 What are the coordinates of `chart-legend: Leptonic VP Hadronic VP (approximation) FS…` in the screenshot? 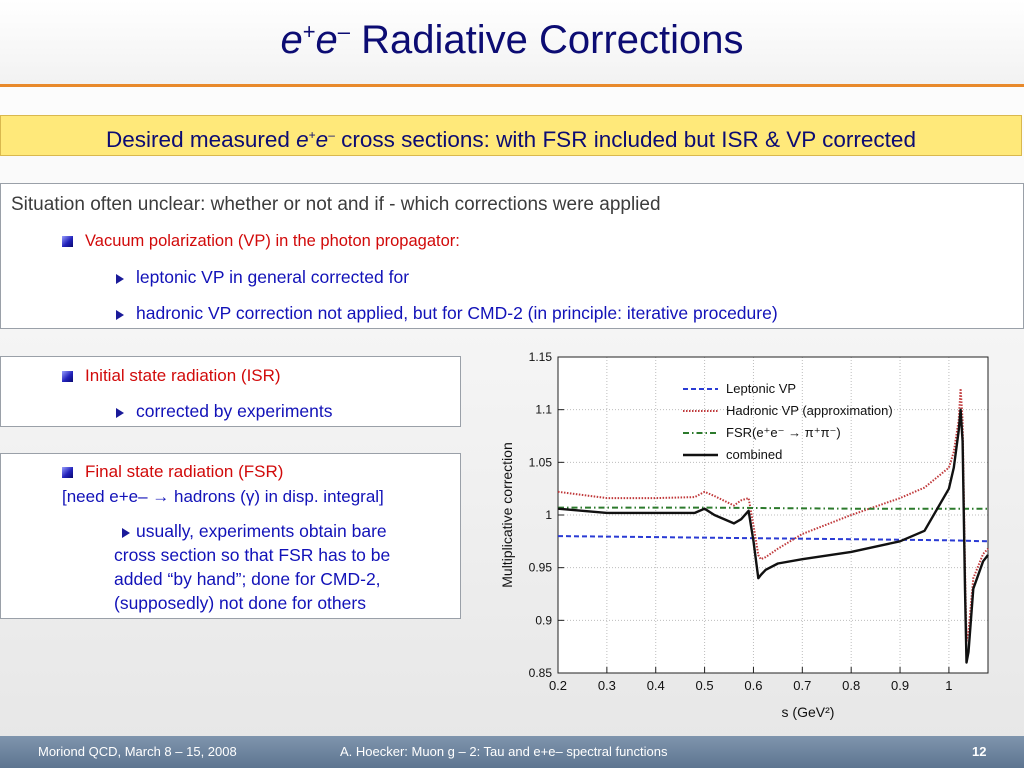 It's located at (788, 421).